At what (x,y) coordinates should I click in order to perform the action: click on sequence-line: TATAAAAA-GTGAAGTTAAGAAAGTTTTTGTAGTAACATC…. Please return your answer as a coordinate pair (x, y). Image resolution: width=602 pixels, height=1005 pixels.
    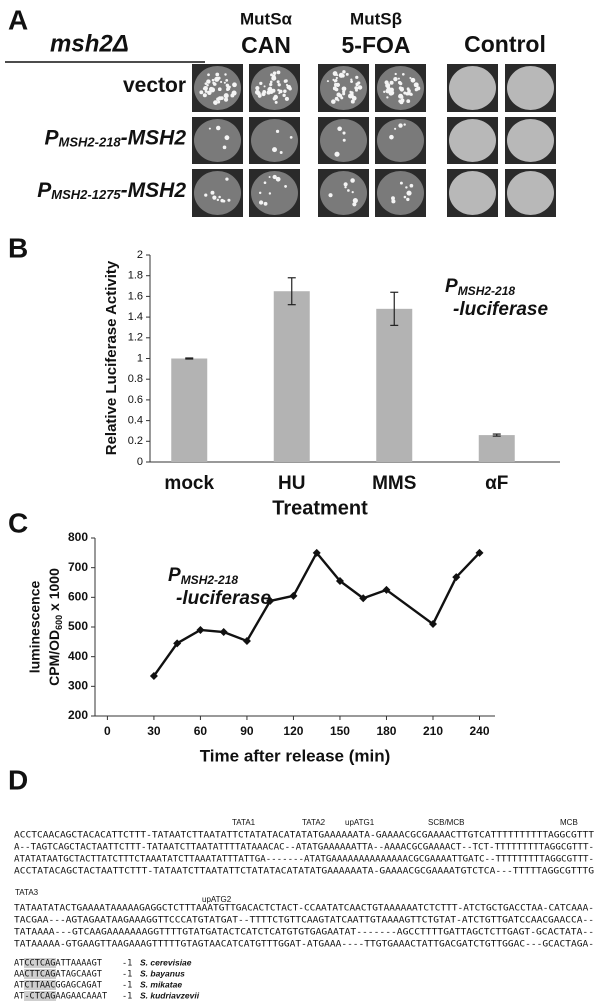
    Looking at the image, I should click on (304, 945).